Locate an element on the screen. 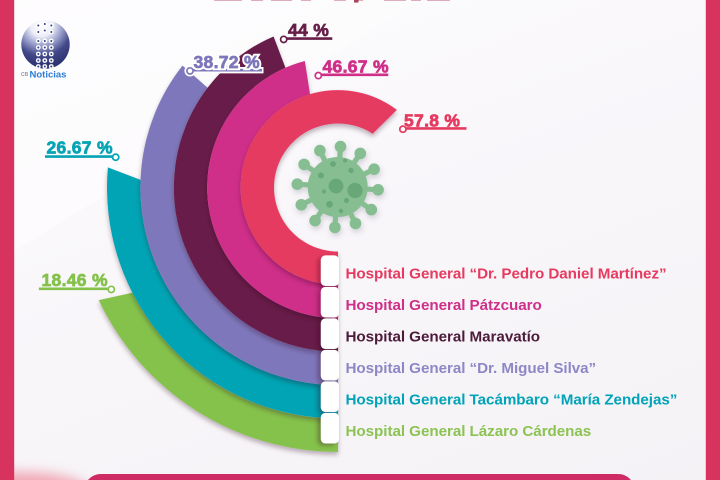  svg-text: CB is located at coordinates (25, 75).